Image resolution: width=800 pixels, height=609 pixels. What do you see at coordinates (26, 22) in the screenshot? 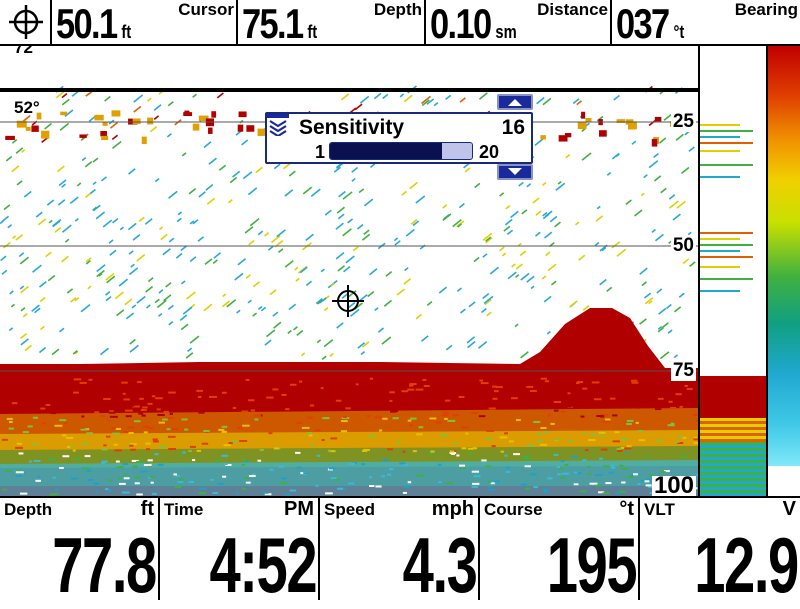
I see `cursor-mode-button` at bounding box center [26, 22].